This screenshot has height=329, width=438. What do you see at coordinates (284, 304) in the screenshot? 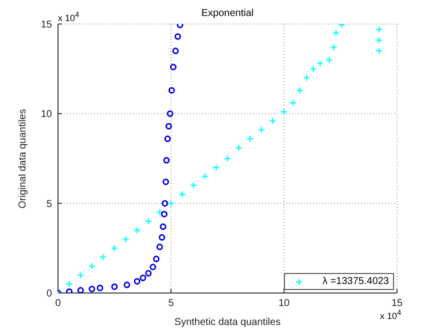
I see `x-tick-label: 10` at bounding box center [284, 304].